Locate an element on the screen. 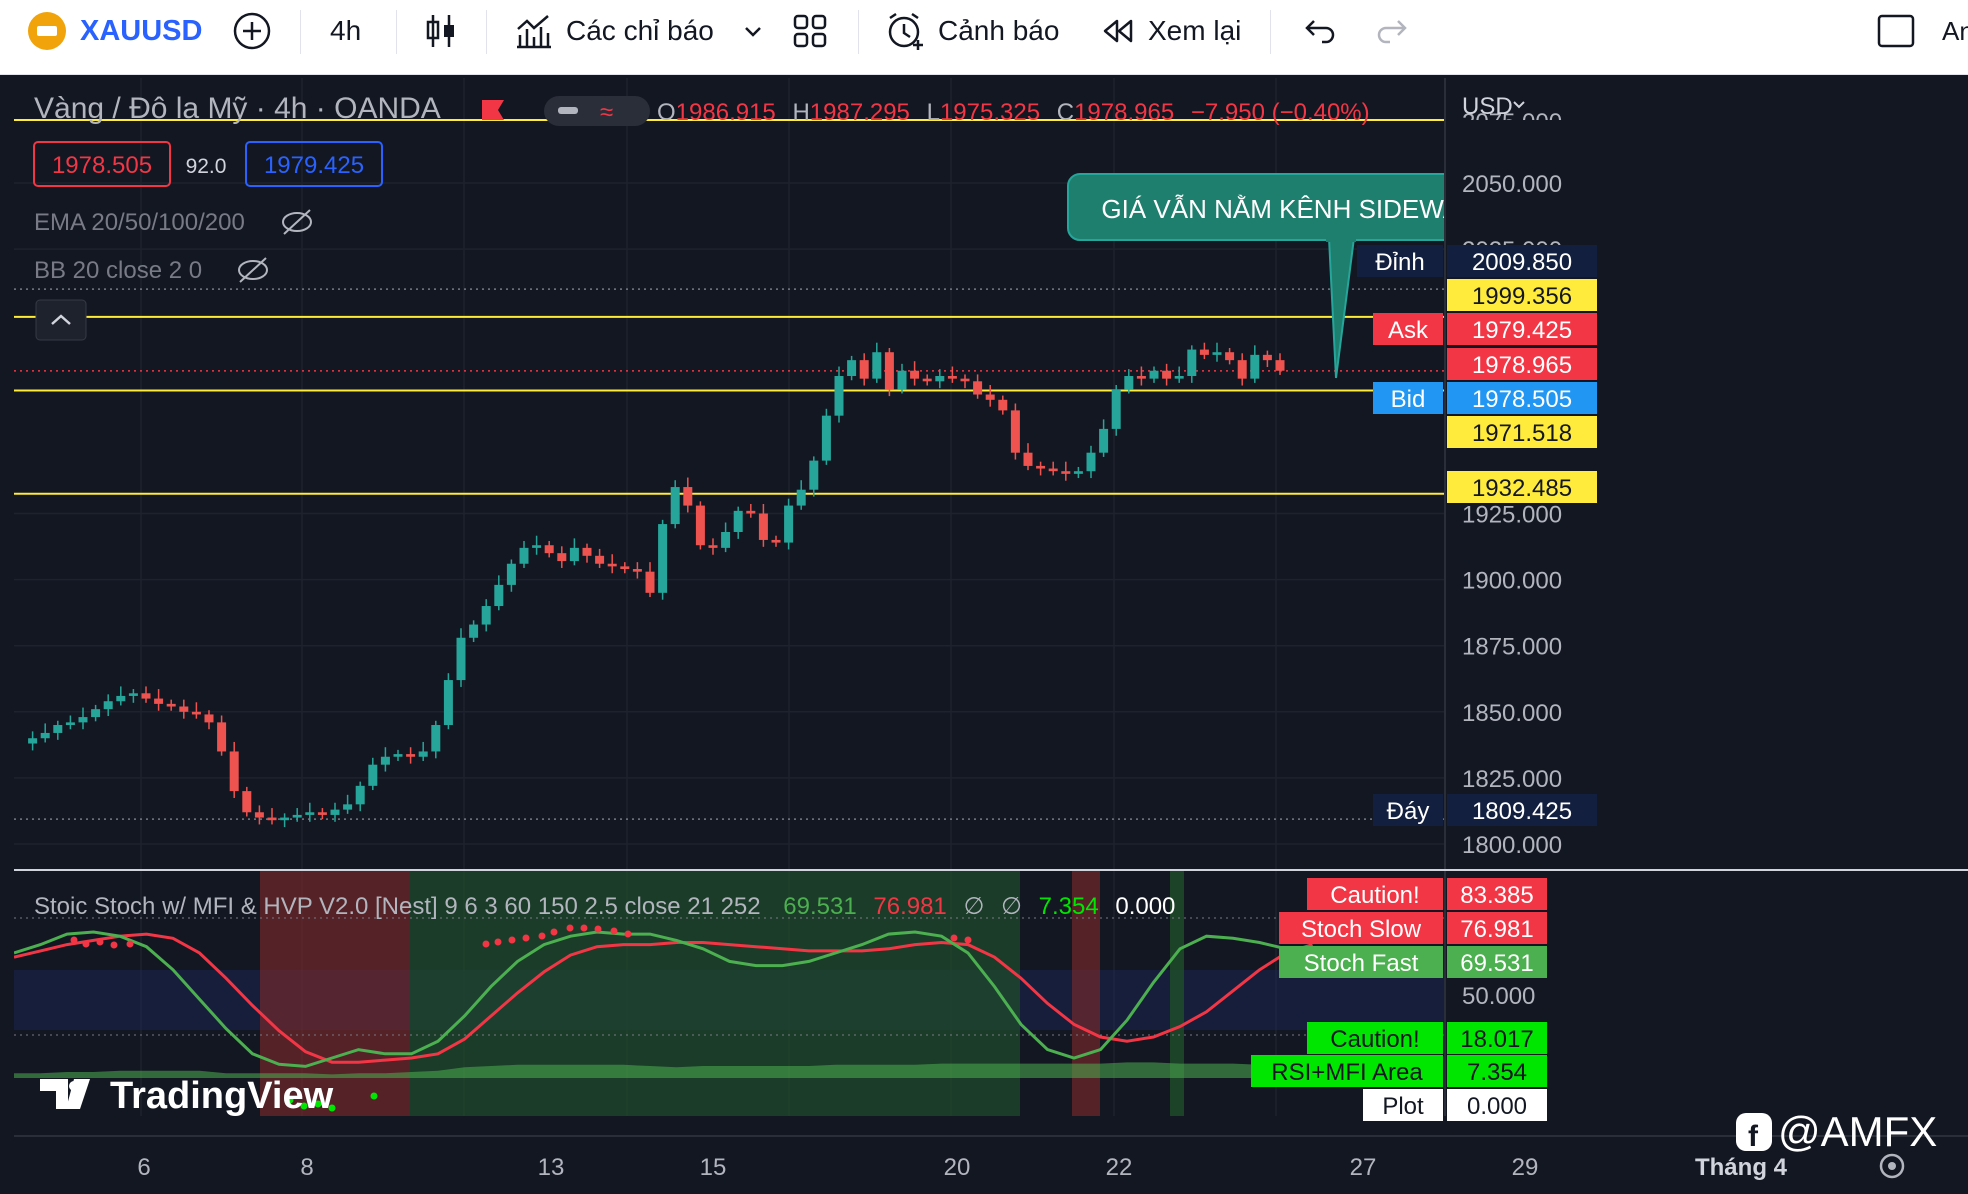 The image size is (1968, 1194). rewind-icon is located at coordinates (1118, 31).